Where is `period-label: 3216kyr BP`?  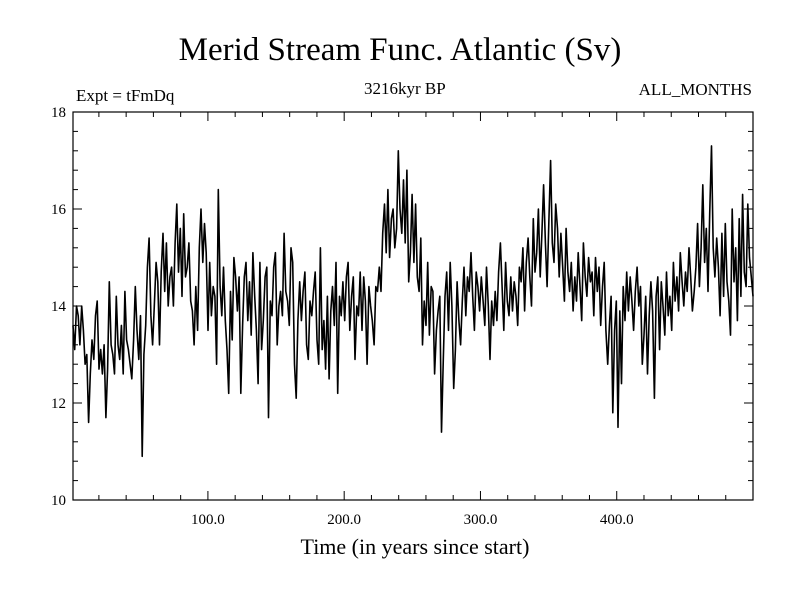 period-label: 3216kyr BP is located at coordinates (405, 88).